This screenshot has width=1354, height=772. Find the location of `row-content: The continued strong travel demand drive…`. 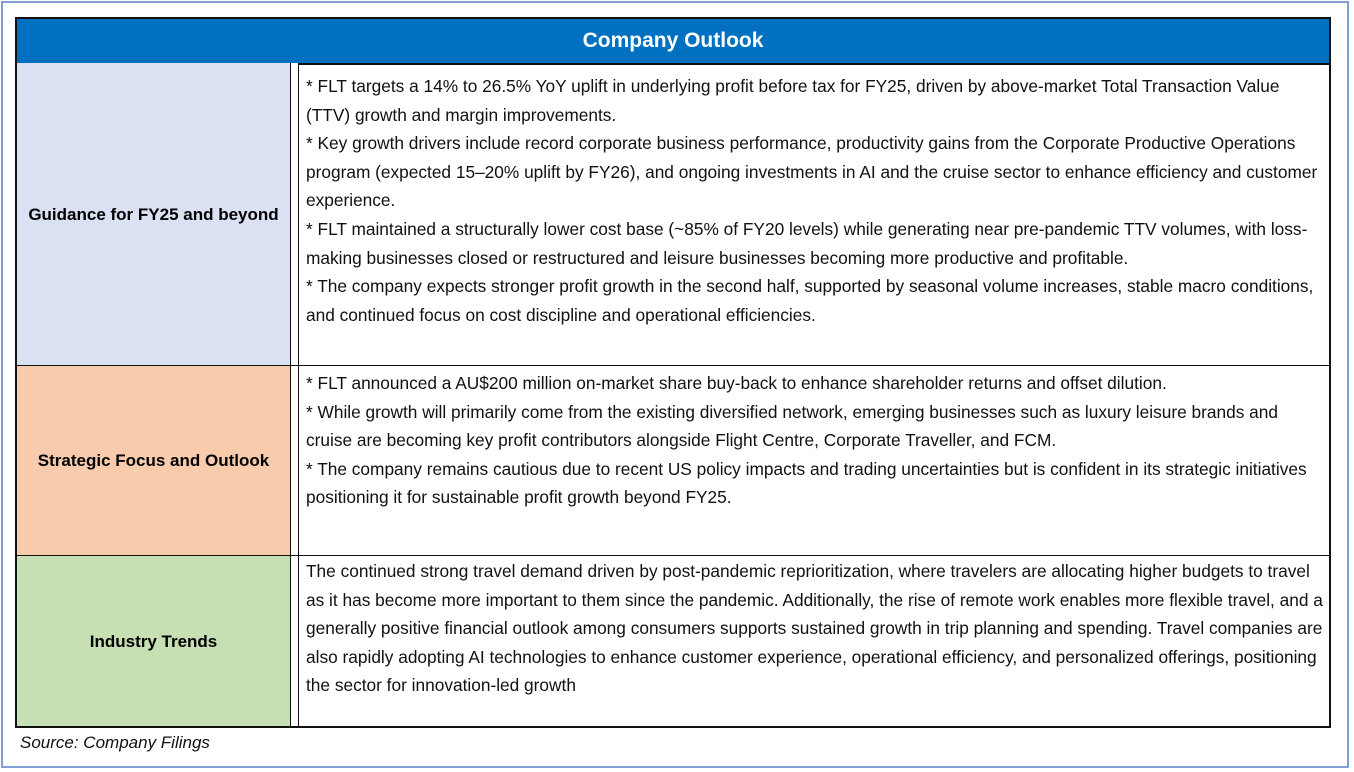

row-content: The continued strong travel demand drive… is located at coordinates (814, 628).